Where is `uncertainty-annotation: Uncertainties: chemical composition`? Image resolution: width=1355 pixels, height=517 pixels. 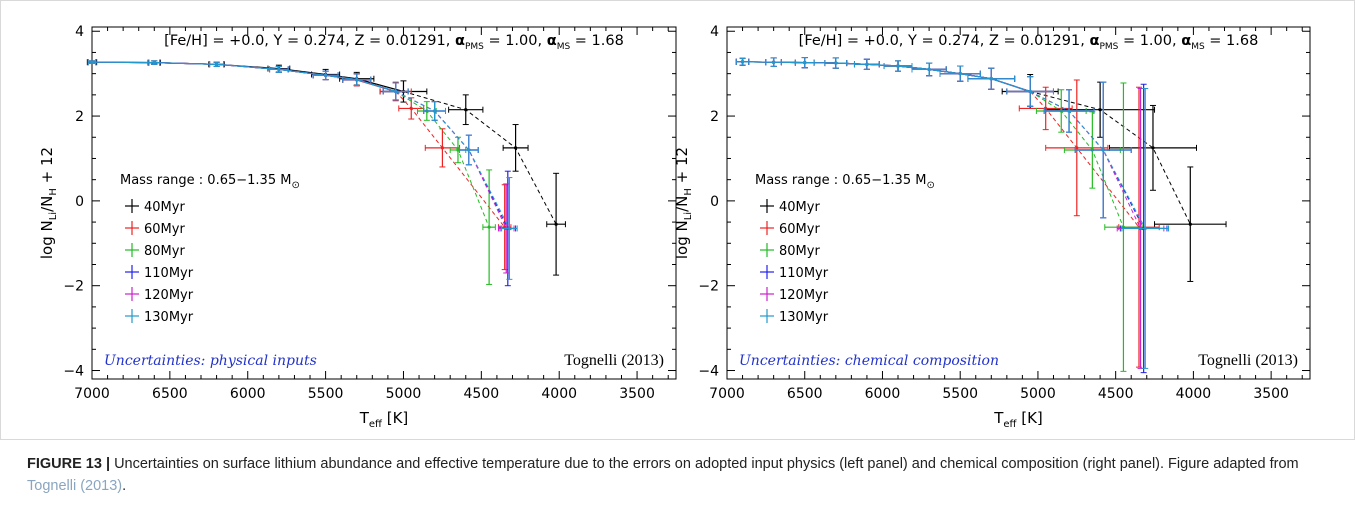
uncertainty-annotation: Uncertainties: chemical composition is located at coordinates (869, 361).